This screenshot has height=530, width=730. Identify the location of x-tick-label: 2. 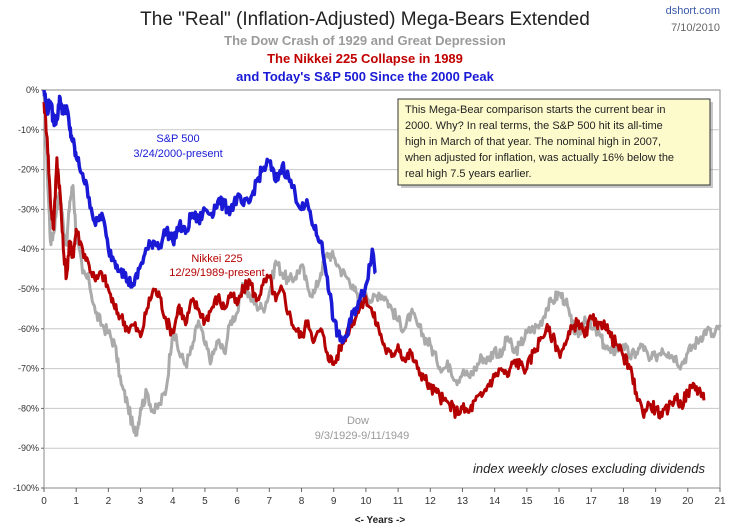
(109, 501).